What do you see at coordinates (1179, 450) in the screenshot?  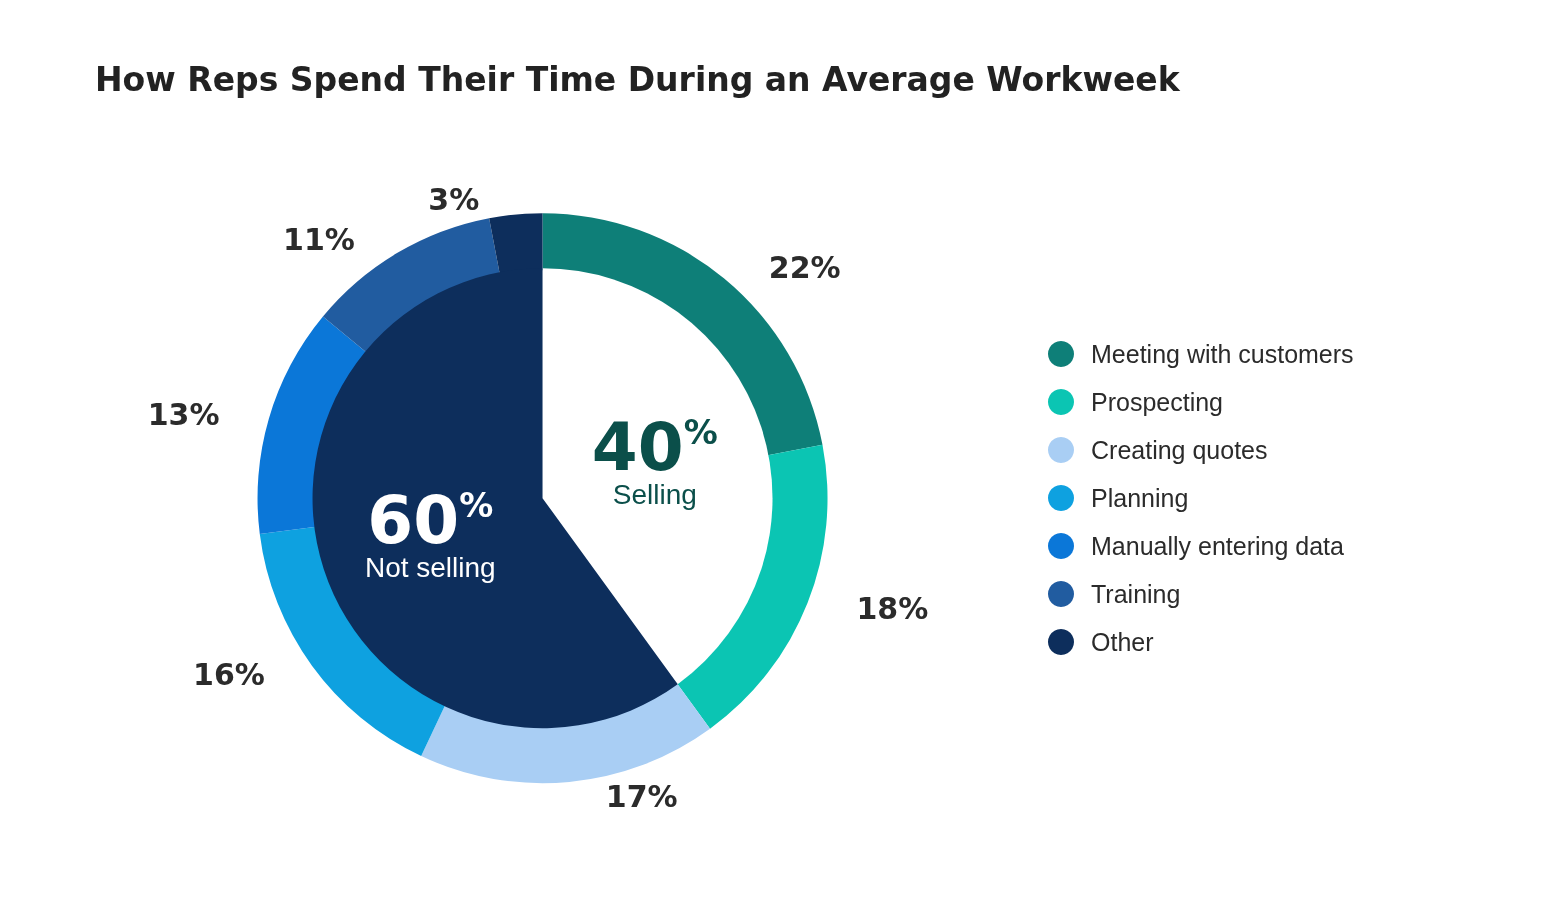 I see `legend-label: Creating quotes` at bounding box center [1179, 450].